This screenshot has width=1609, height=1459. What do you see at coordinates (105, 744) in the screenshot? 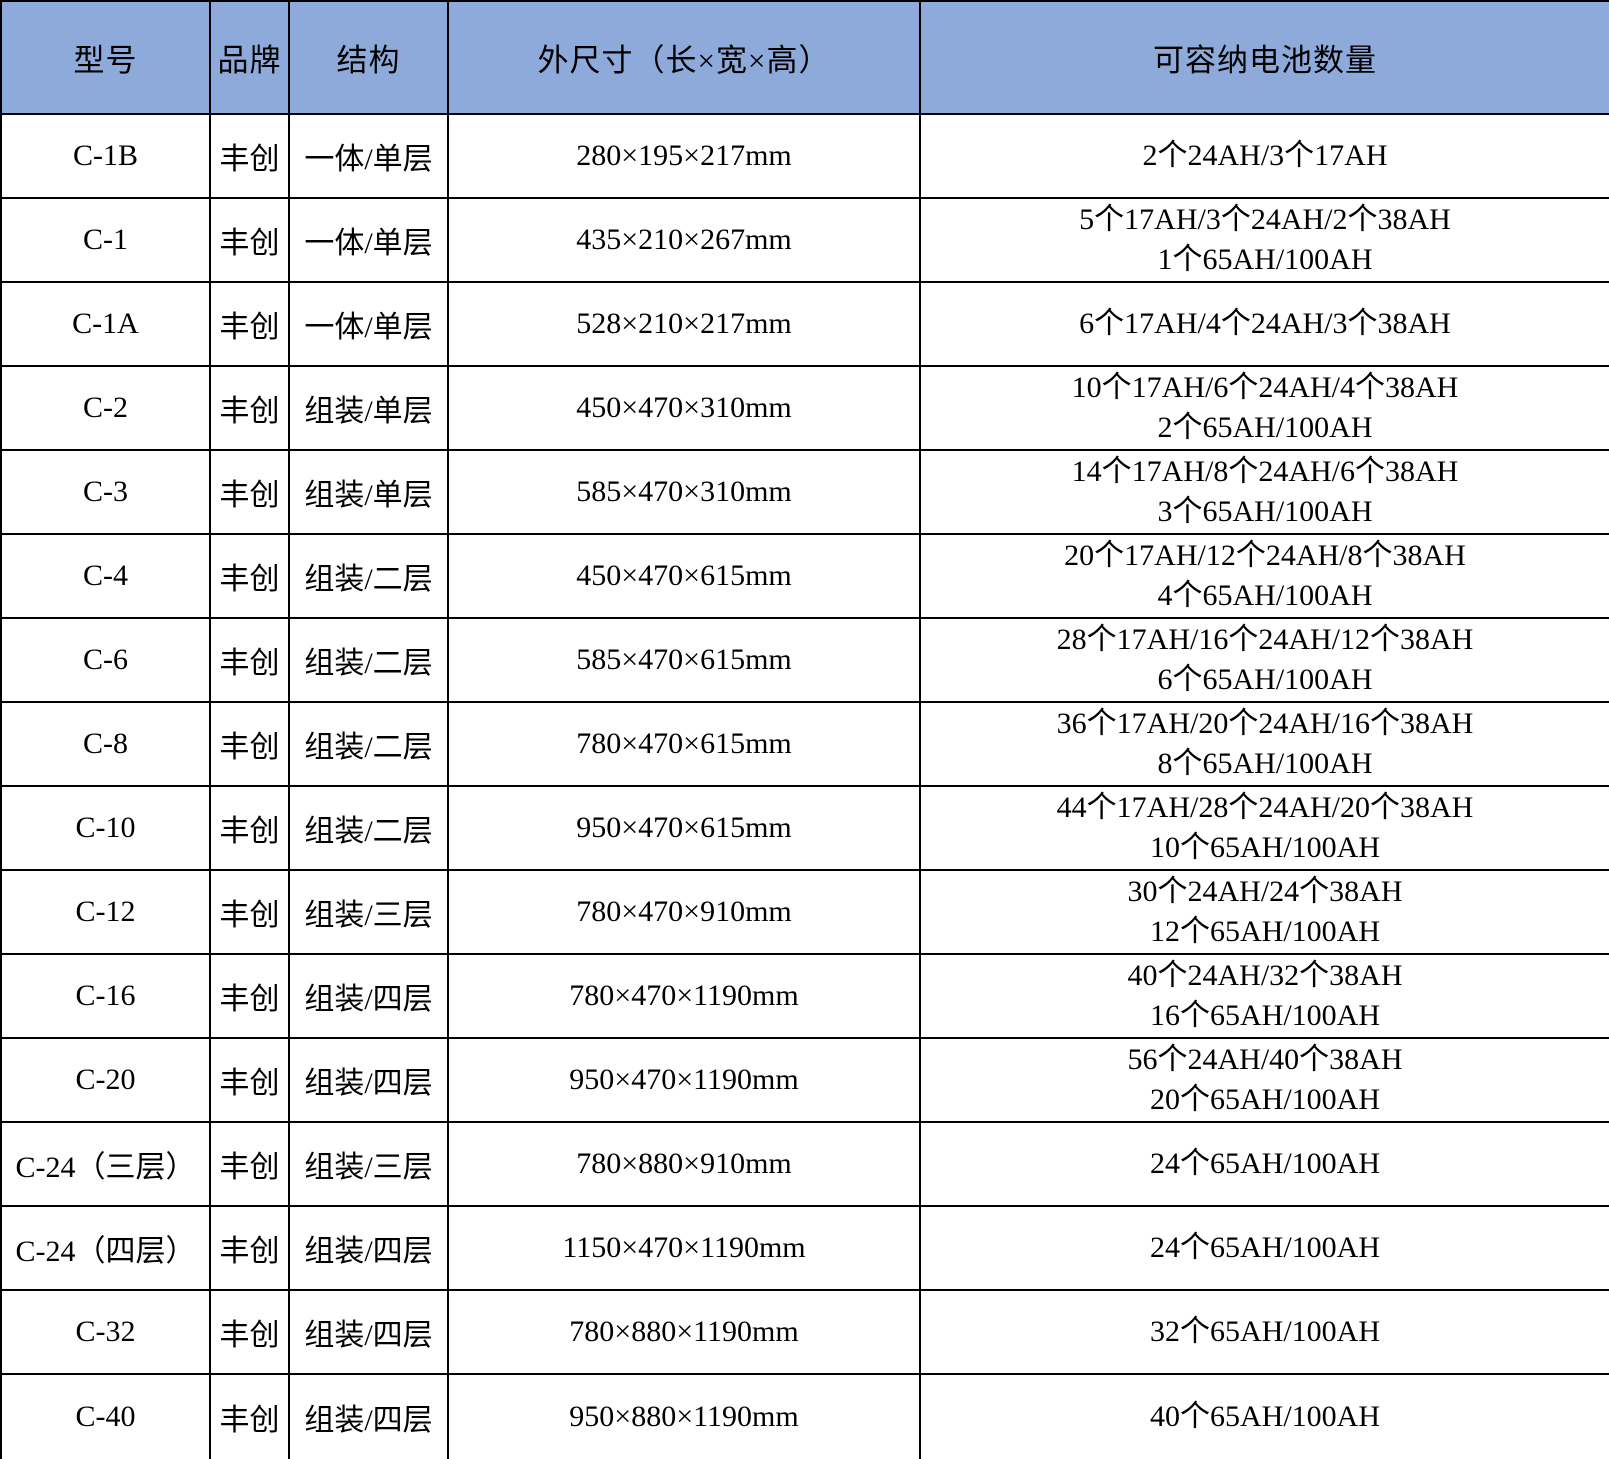
I see `model-cell: C-8` at bounding box center [105, 744].